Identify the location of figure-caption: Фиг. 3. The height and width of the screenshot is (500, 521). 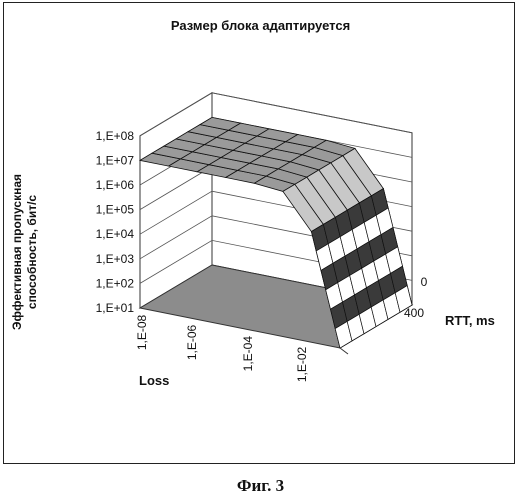
(260, 486).